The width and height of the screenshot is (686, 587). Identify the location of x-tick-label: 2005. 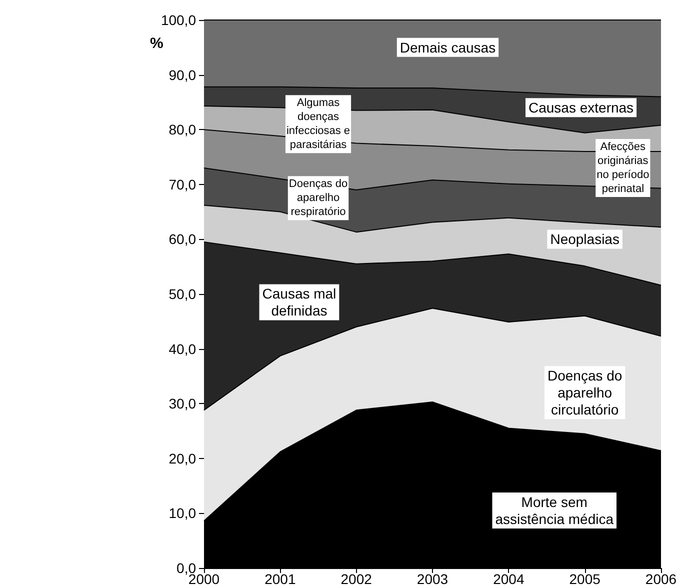
(585, 579).